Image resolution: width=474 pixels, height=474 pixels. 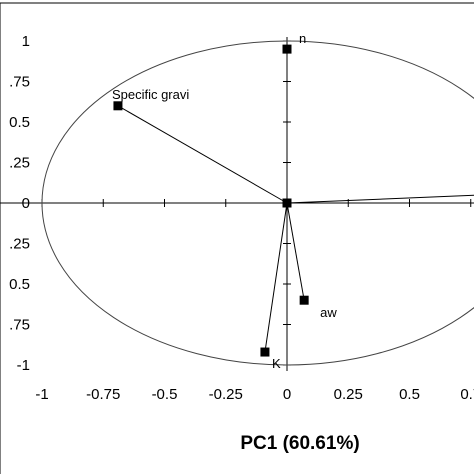 What do you see at coordinates (287, 203) in the screenshot?
I see `origin-point` at bounding box center [287, 203].